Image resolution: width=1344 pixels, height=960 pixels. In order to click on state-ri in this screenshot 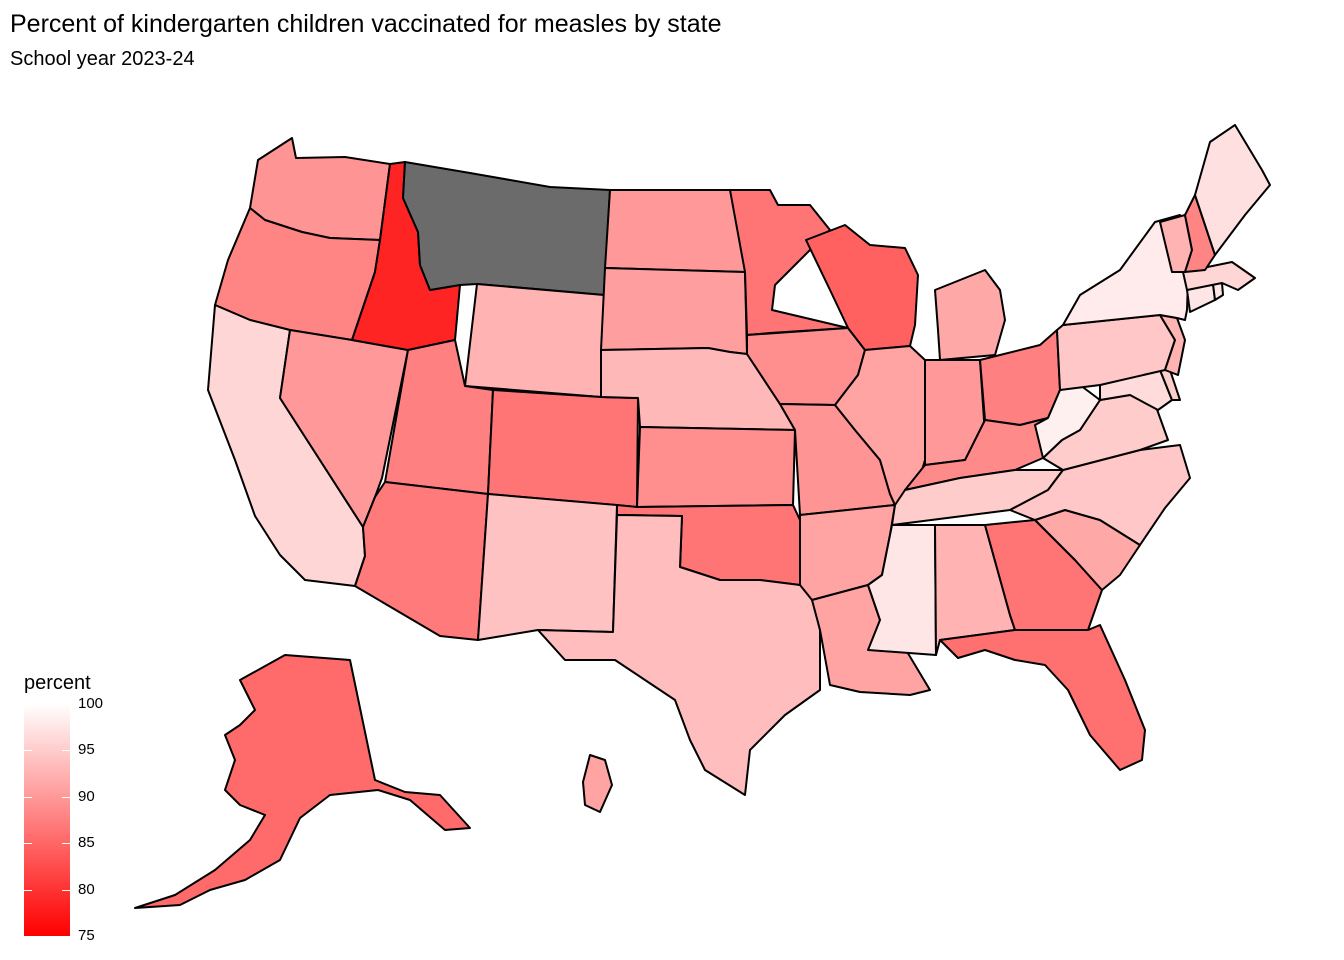, I will do `click(1218, 291)`.